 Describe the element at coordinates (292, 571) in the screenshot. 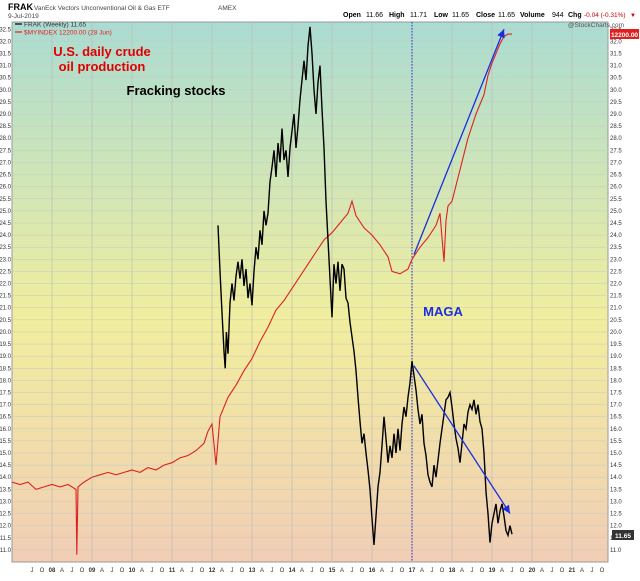

I see `x-tick-label: 14` at that location.